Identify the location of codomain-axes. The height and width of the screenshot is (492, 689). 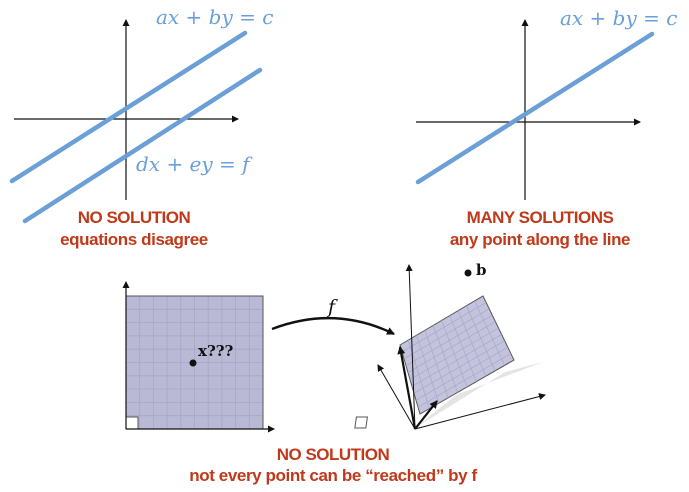
(461, 347).